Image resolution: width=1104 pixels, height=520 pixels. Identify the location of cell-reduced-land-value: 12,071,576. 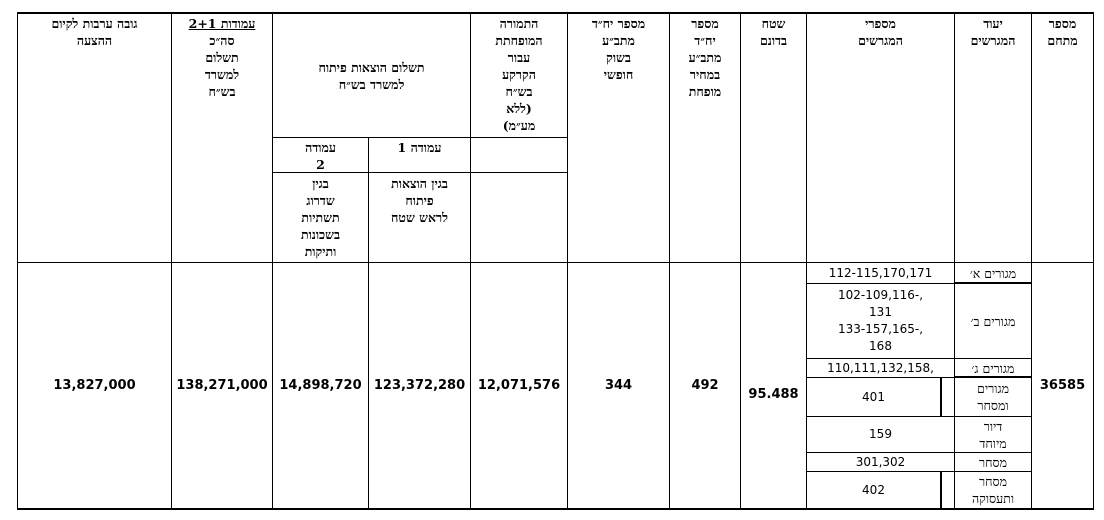
(519, 385).